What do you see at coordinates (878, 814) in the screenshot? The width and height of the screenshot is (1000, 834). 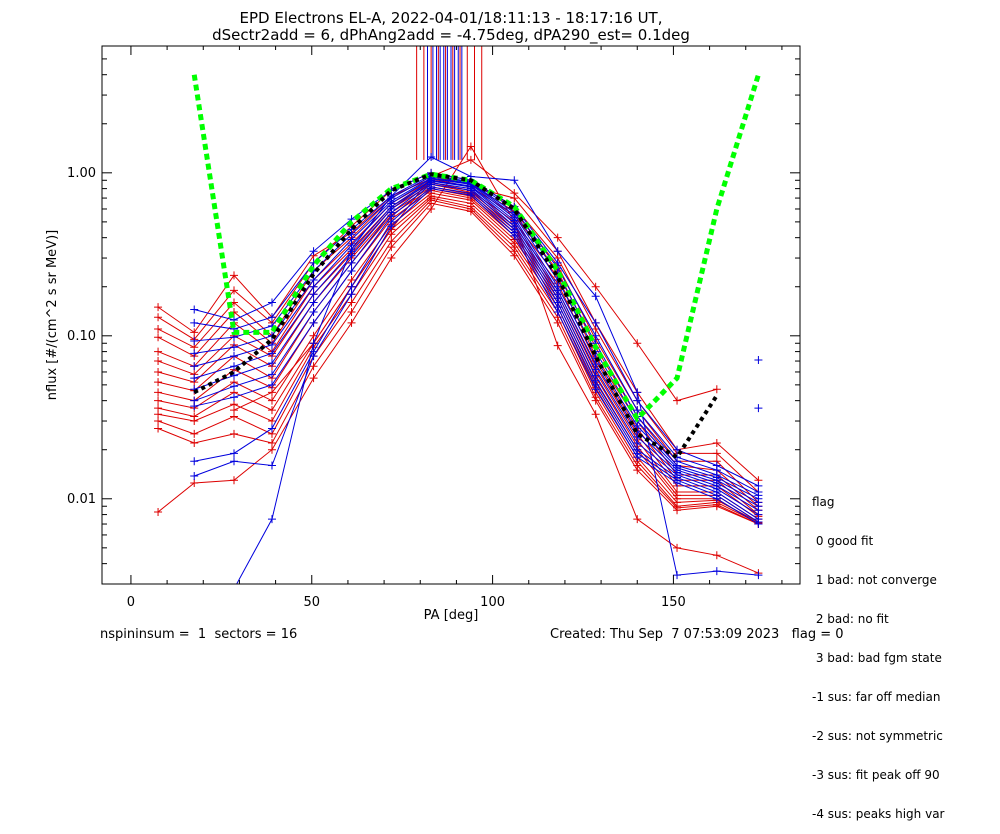 I see `legend-item: -4 sus: peaks high var` at bounding box center [878, 814].